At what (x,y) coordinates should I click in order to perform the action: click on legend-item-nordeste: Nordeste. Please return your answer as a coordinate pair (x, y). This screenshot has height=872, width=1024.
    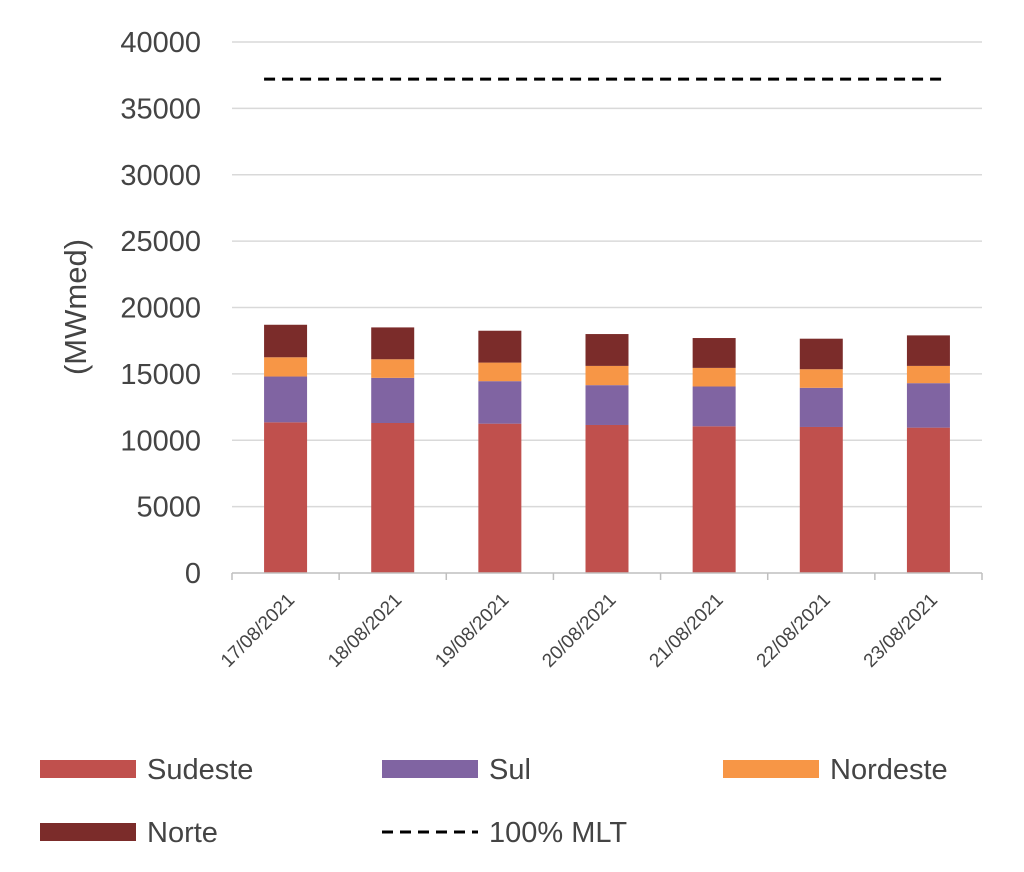
    Looking at the image, I should click on (835, 770).